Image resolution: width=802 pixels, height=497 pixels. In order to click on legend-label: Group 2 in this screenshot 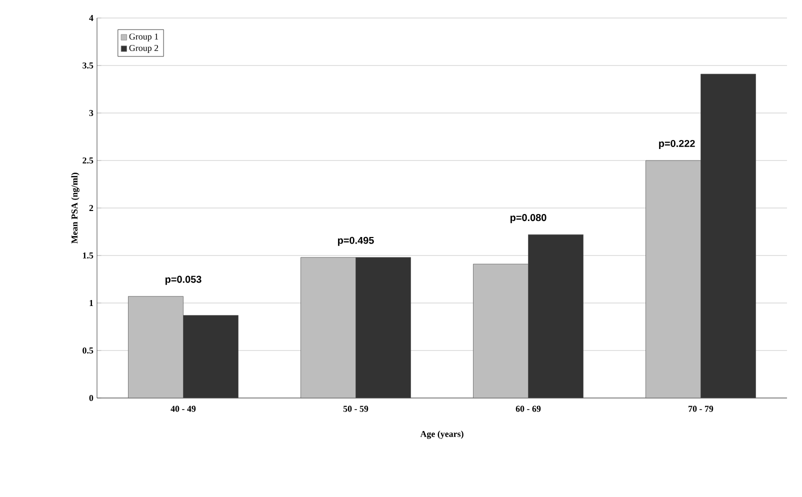, I will do `click(143, 49)`.